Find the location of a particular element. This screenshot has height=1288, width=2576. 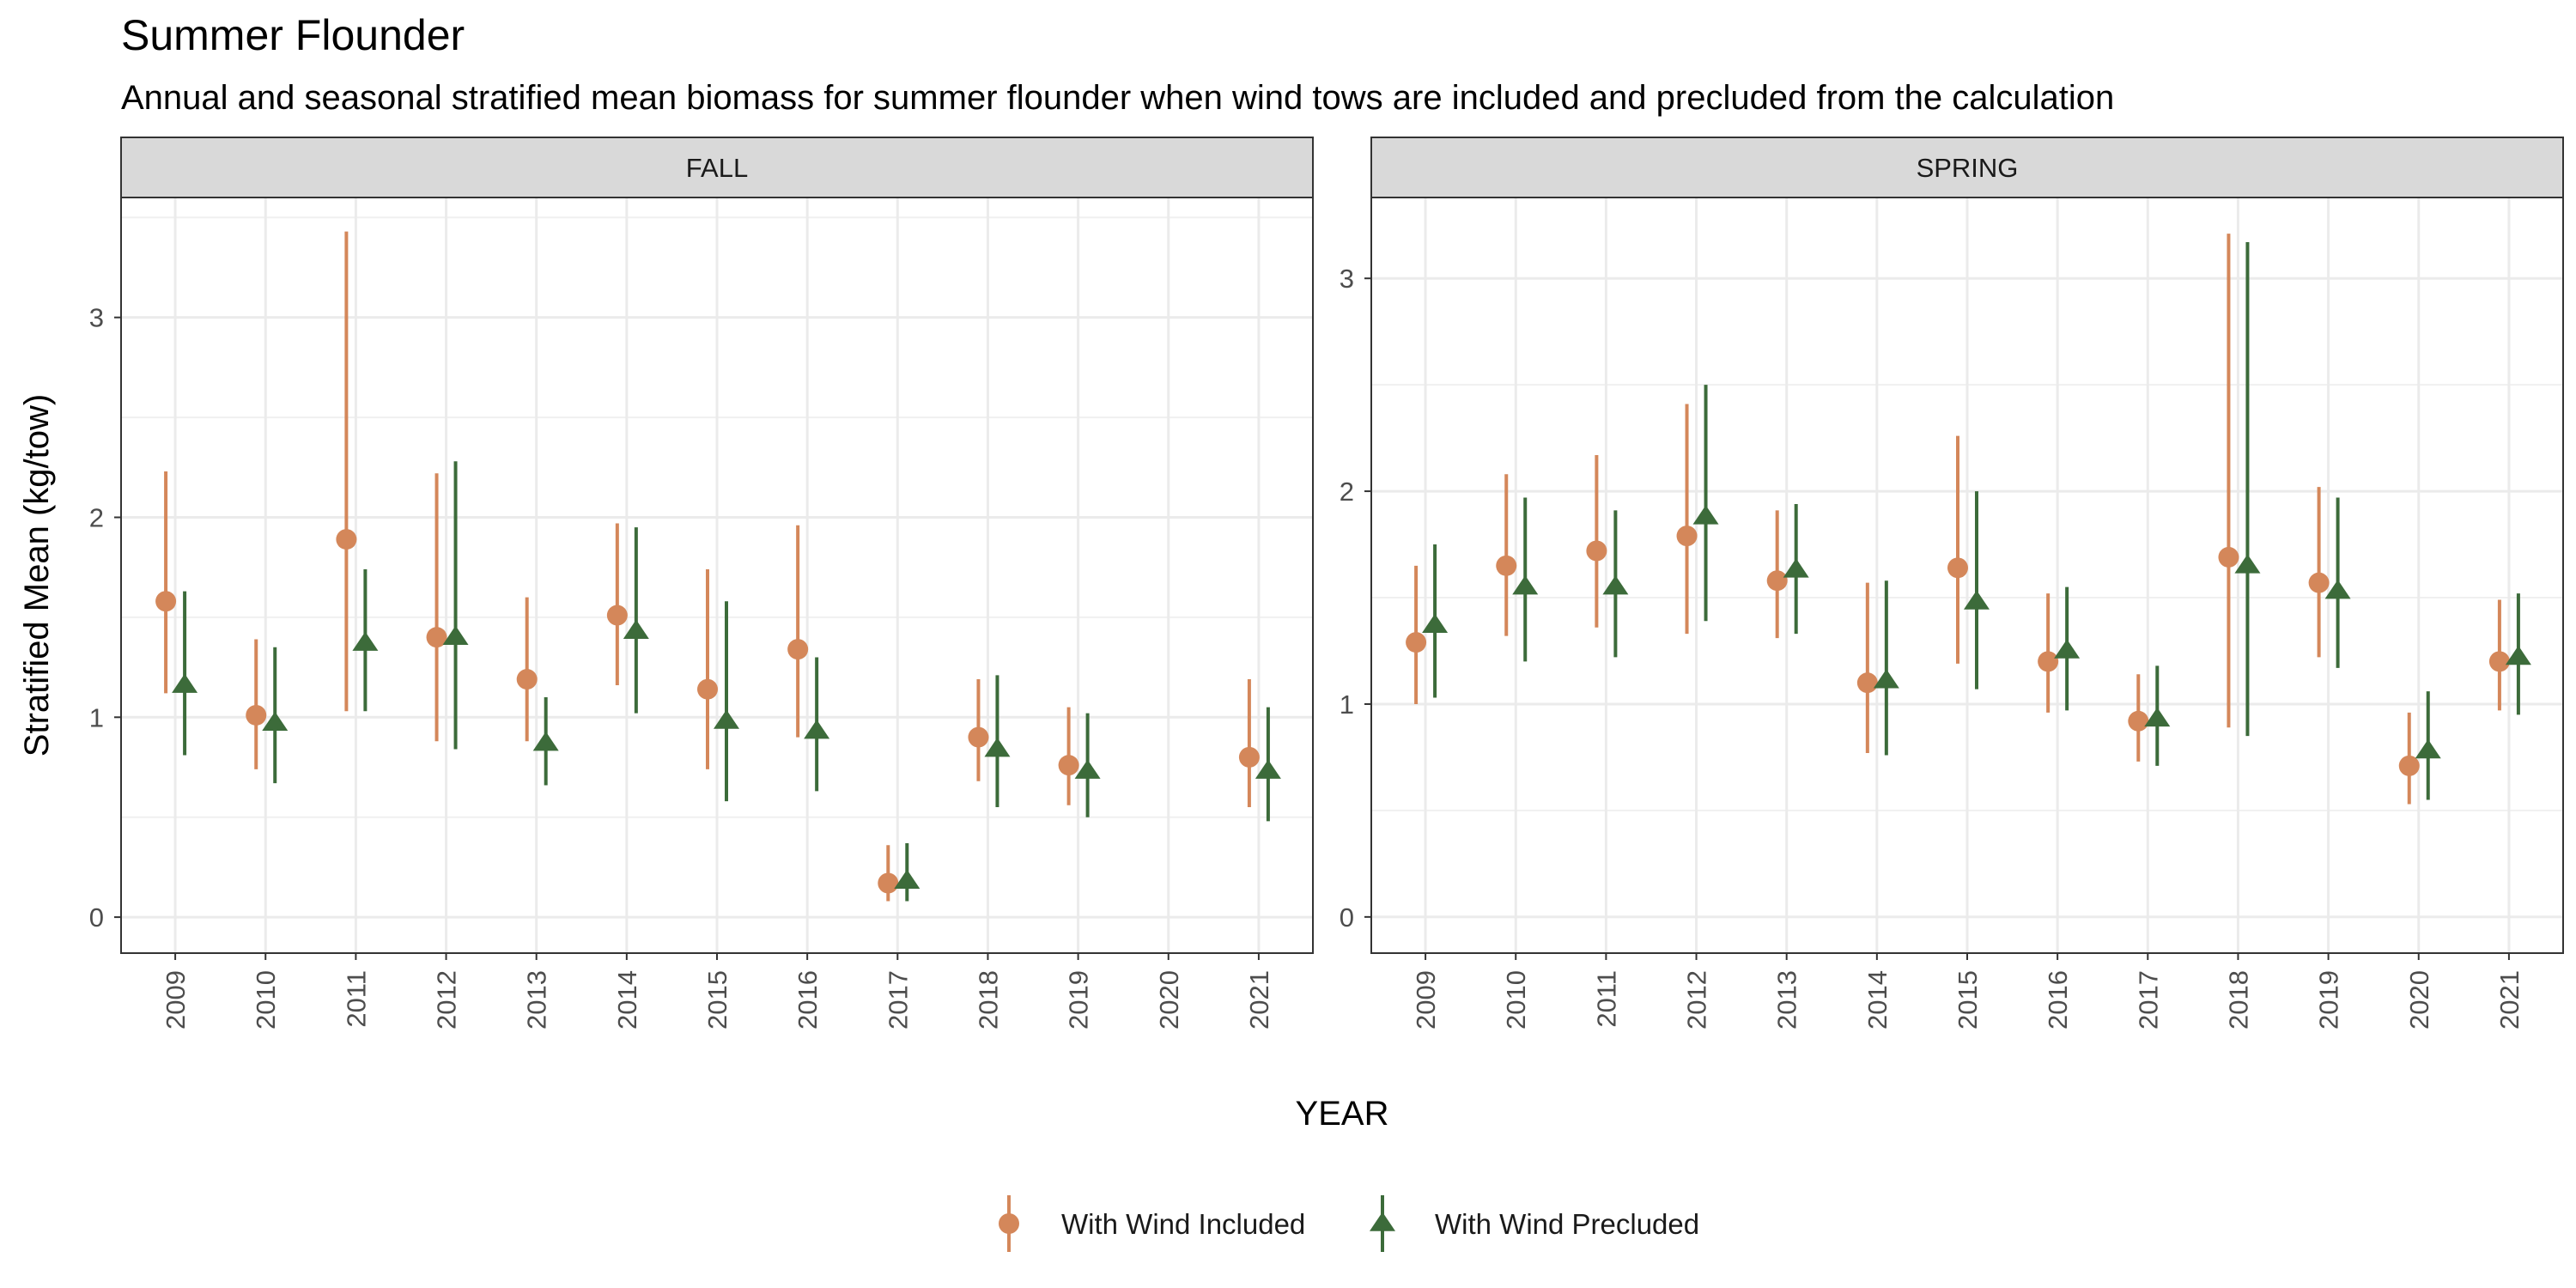

strip-spring is located at coordinates (1967, 167).